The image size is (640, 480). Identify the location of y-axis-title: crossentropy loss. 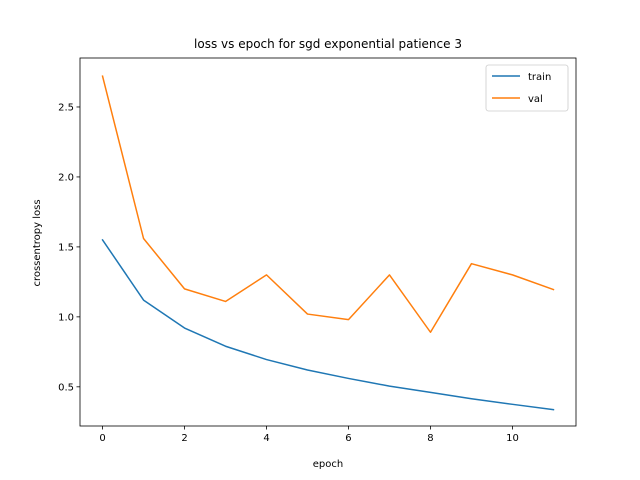
(37, 242).